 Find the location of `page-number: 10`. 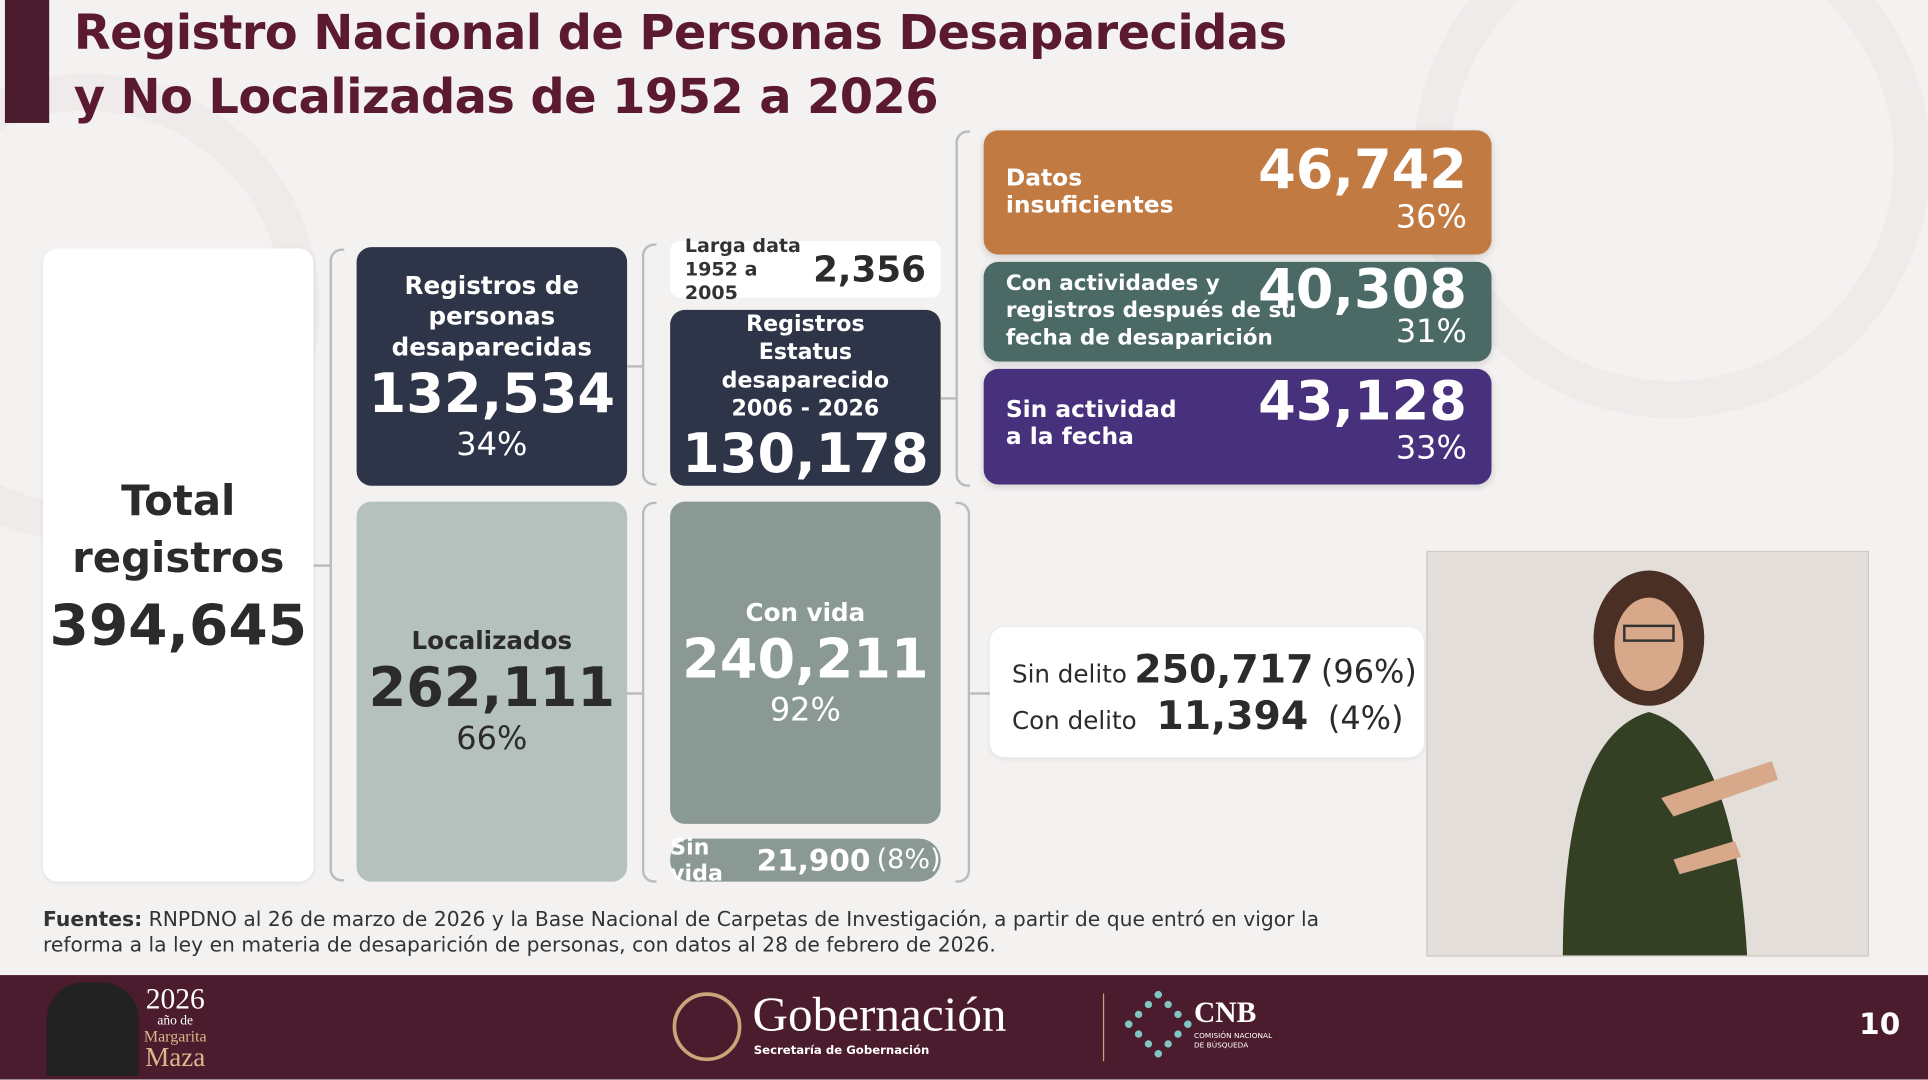

page-number: 10 is located at coordinates (1880, 1024).